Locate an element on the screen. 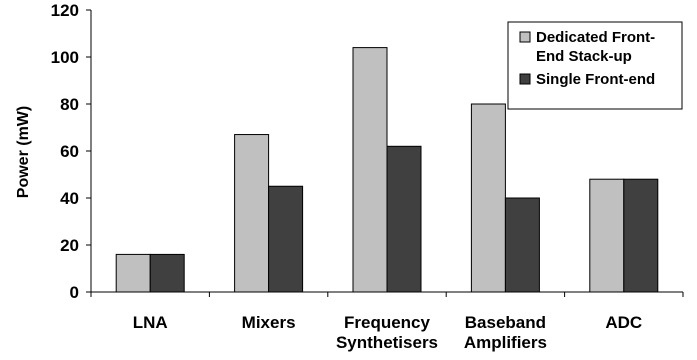 This screenshot has width=697, height=360. bar-s0-c1 is located at coordinates (252, 213).